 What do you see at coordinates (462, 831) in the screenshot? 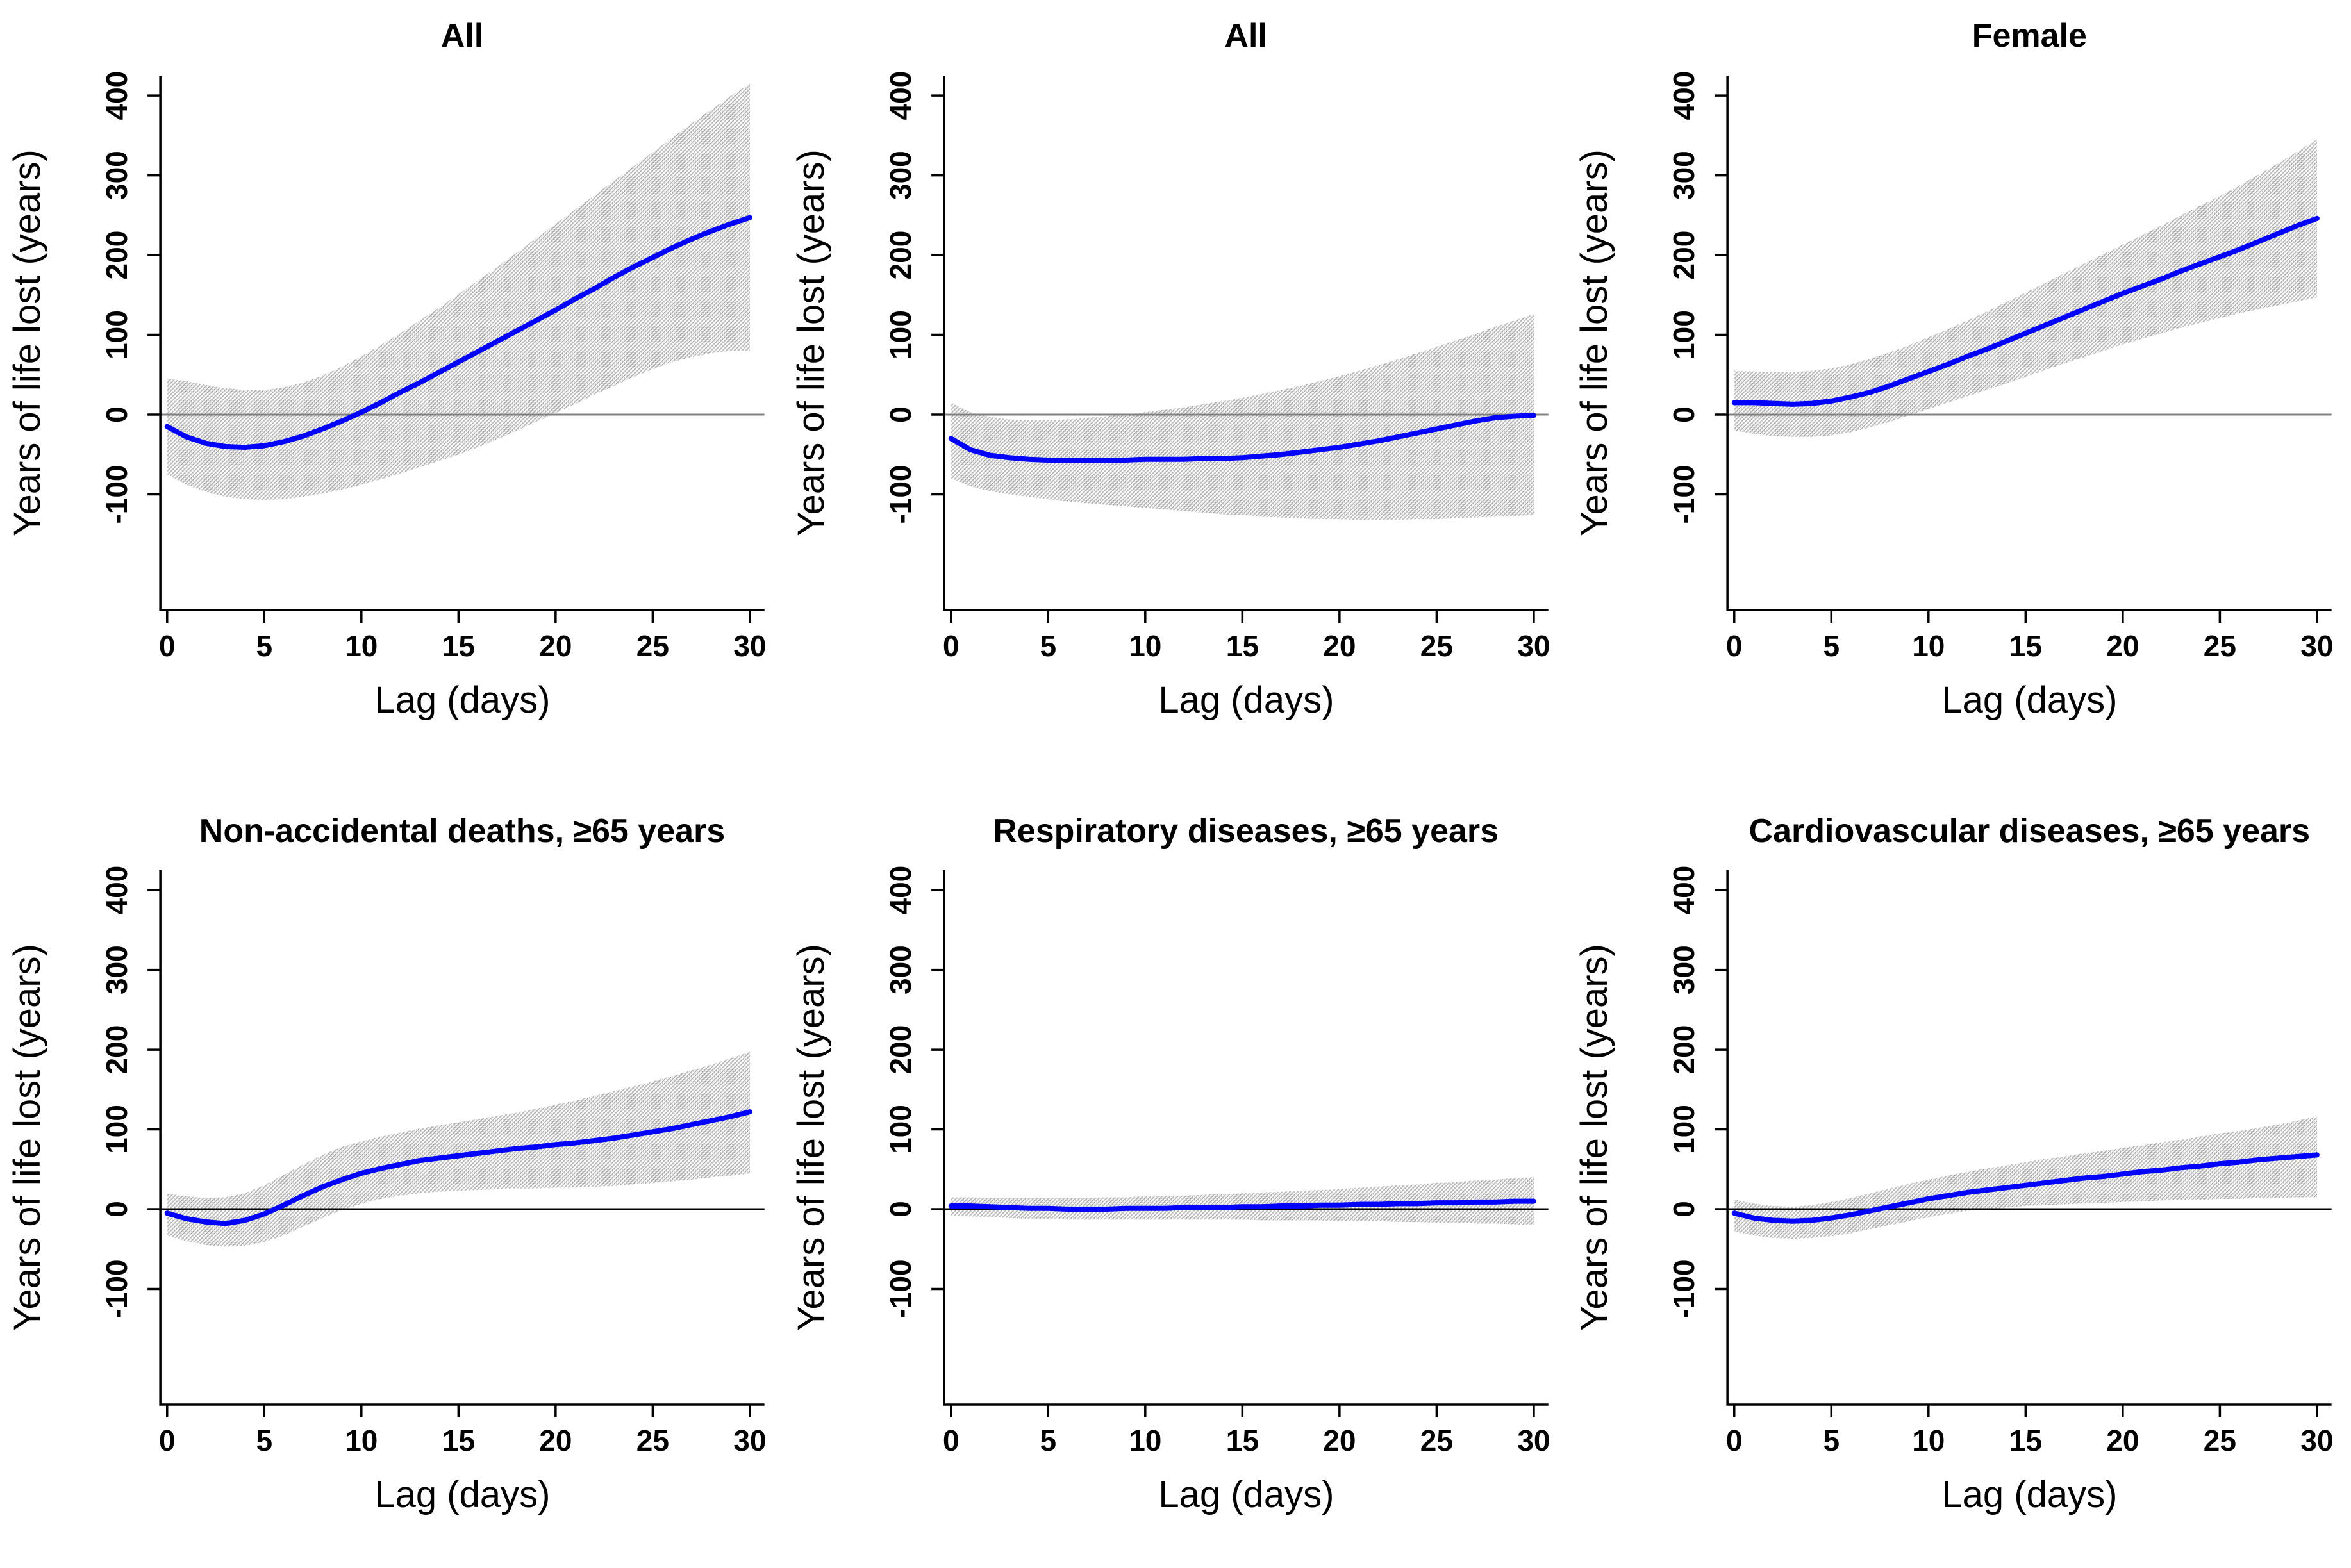
I see `panel-title: Non-accidental deaths, ≥65 years` at bounding box center [462, 831].